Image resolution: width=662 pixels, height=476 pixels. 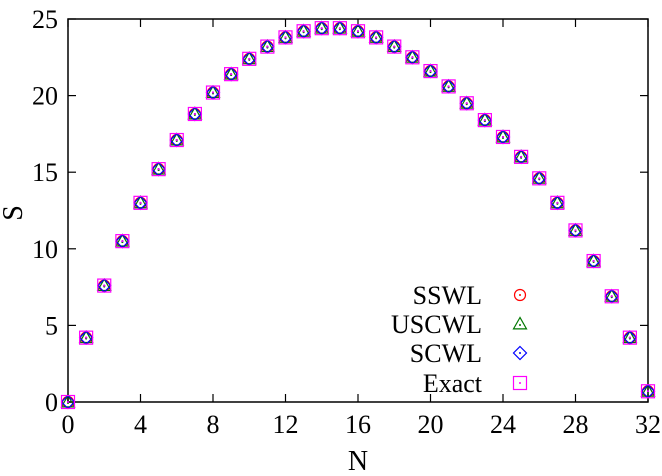 What do you see at coordinates (14, 213) in the screenshot?
I see `y-axis-title: S` at bounding box center [14, 213].